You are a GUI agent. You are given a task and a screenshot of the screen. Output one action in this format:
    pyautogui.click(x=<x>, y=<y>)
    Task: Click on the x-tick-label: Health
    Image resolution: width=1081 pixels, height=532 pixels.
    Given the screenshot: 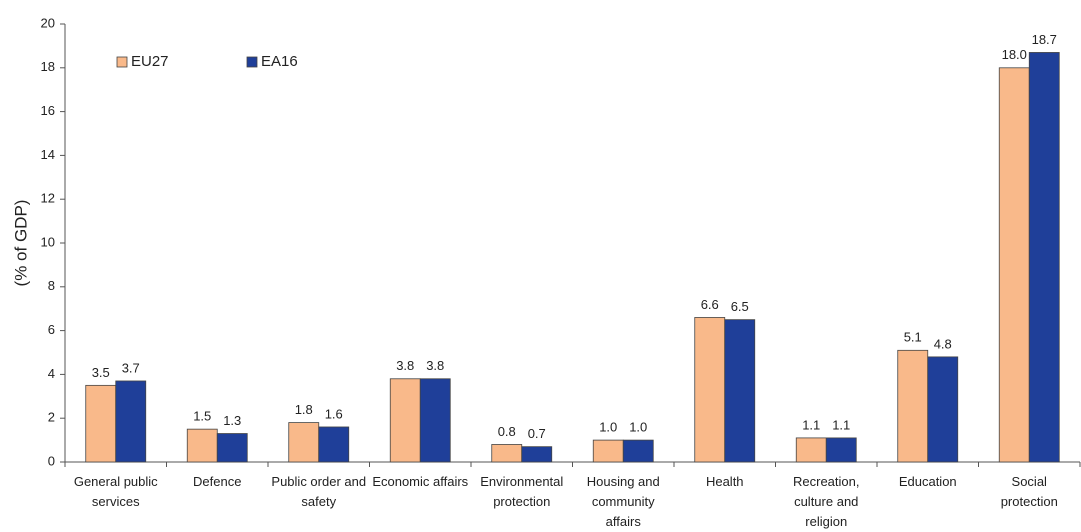 What is the action you would take?
    pyautogui.click(x=724, y=481)
    